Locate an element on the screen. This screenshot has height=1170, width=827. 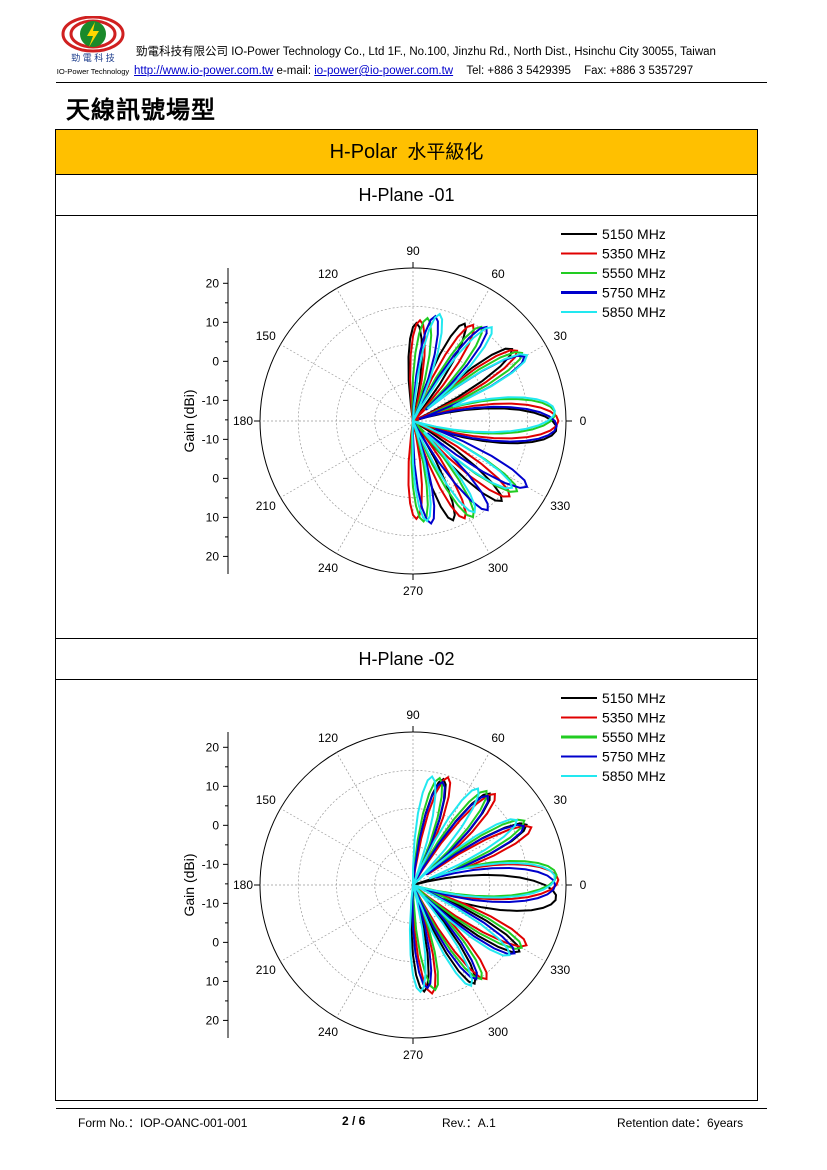
logo-emblem-icon is located at coordinates (93, 34).